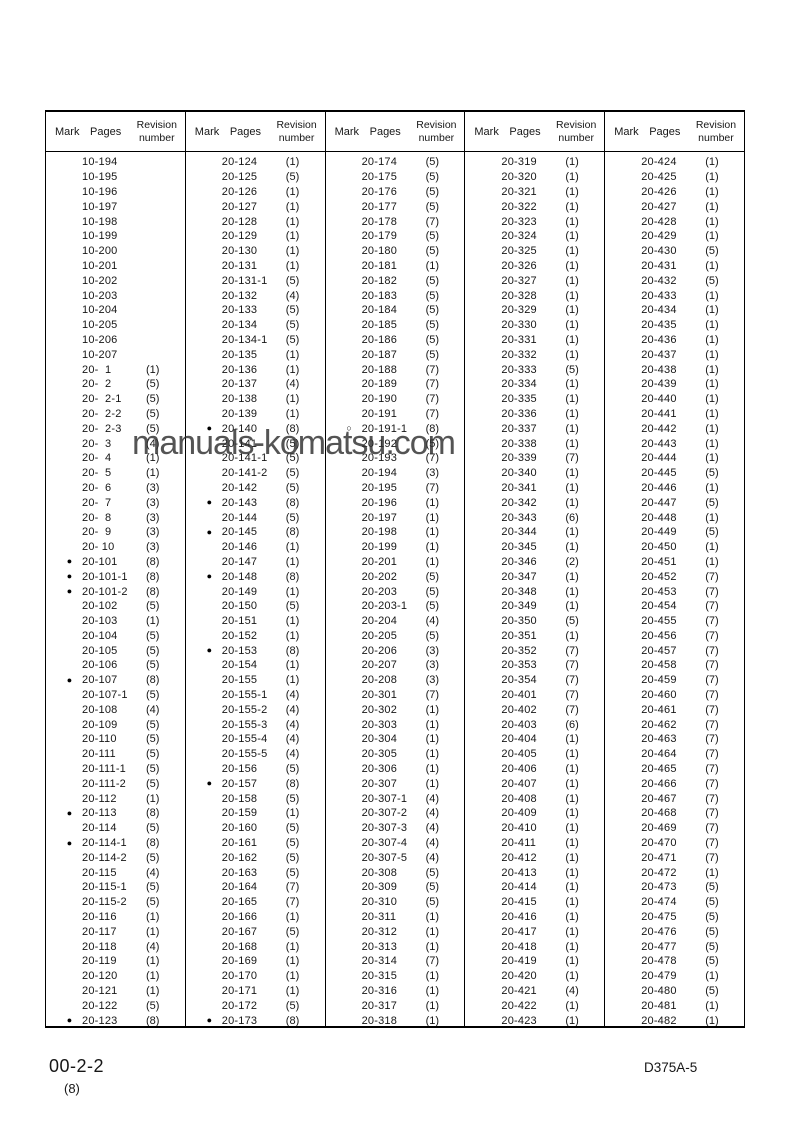 The width and height of the screenshot is (793, 1122). Describe the element at coordinates (255, 769) in the screenshot. I see `table-row: 20-156 (5)` at that location.